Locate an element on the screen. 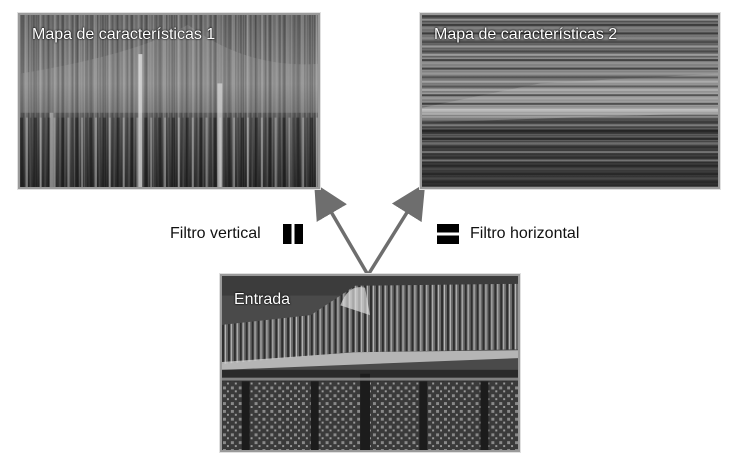 The width and height of the screenshot is (731, 458). feature-map-2-label: Mapa de características 2 is located at coordinates (526, 34).